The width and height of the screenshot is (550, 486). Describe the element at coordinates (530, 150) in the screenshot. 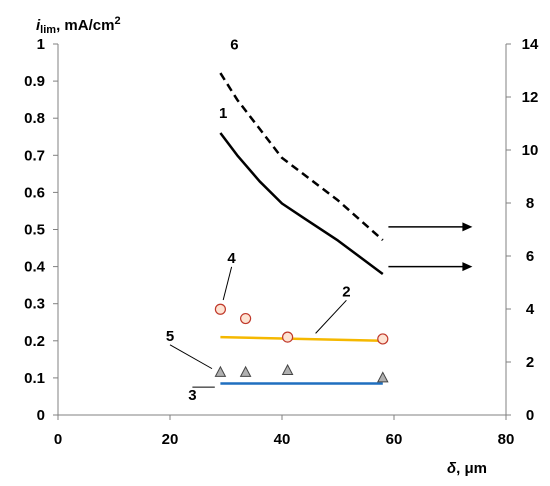

I see `y-right-tick-label: 10` at that location.